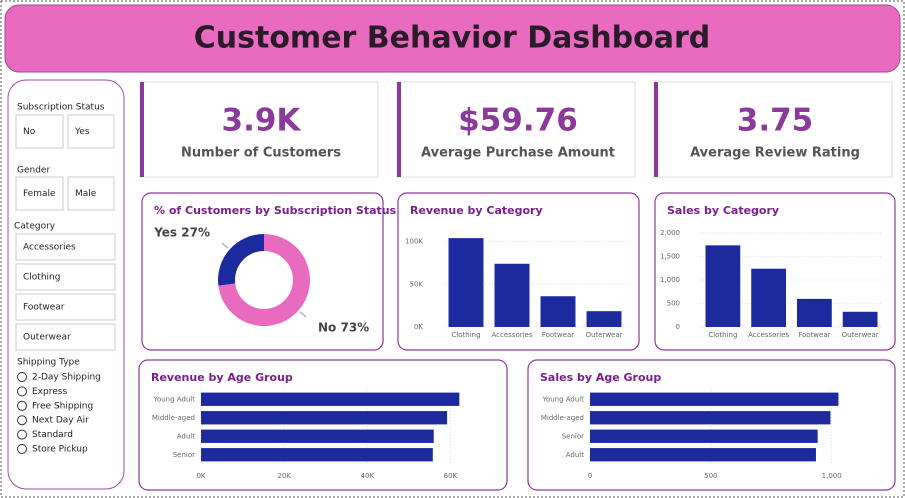  Describe the element at coordinates (195, 232) in the screenshot. I see `value-label: 27%` at that location.